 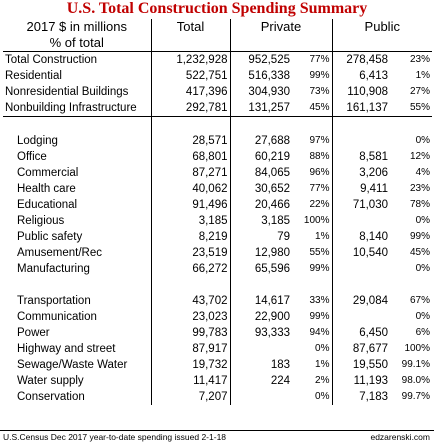 What do you see at coordinates (360, 397) in the screenshot?
I see `row-public: 7,183` at bounding box center [360, 397].